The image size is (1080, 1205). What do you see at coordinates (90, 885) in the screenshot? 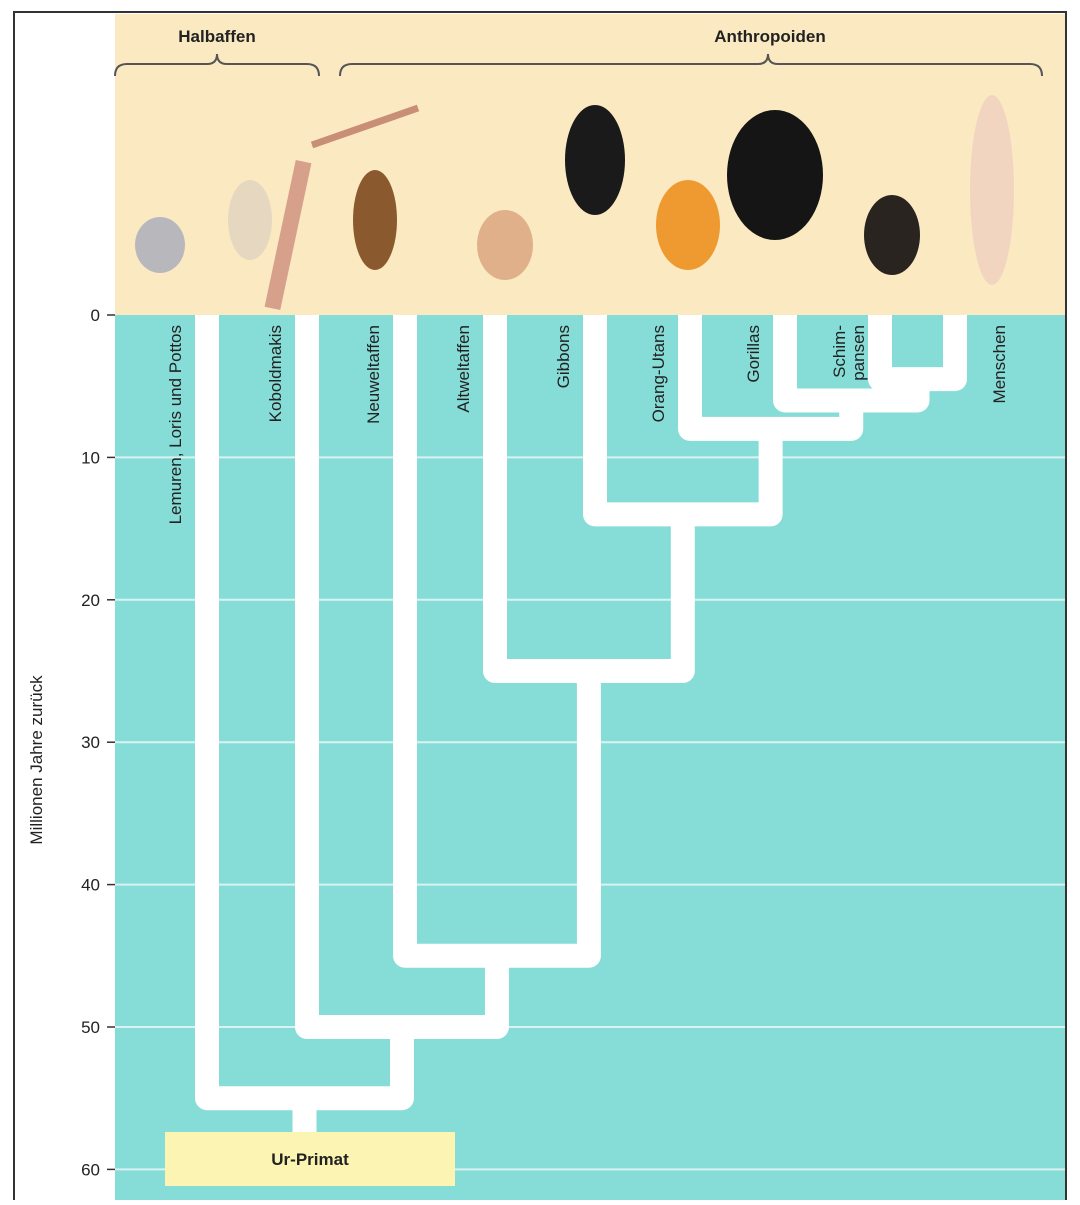
I see `y-tick-label: 40` at bounding box center [90, 885].